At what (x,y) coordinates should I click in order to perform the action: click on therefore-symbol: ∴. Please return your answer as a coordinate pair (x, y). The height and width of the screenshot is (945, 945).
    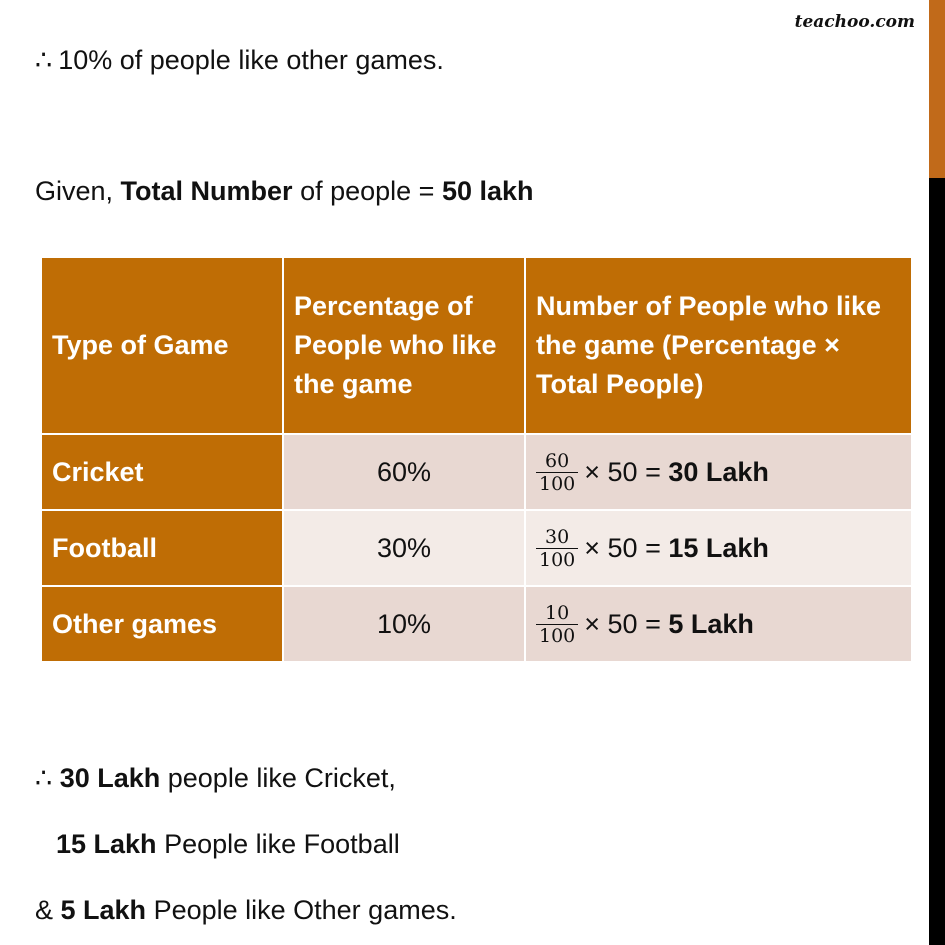
    Looking at the image, I should click on (44, 60).